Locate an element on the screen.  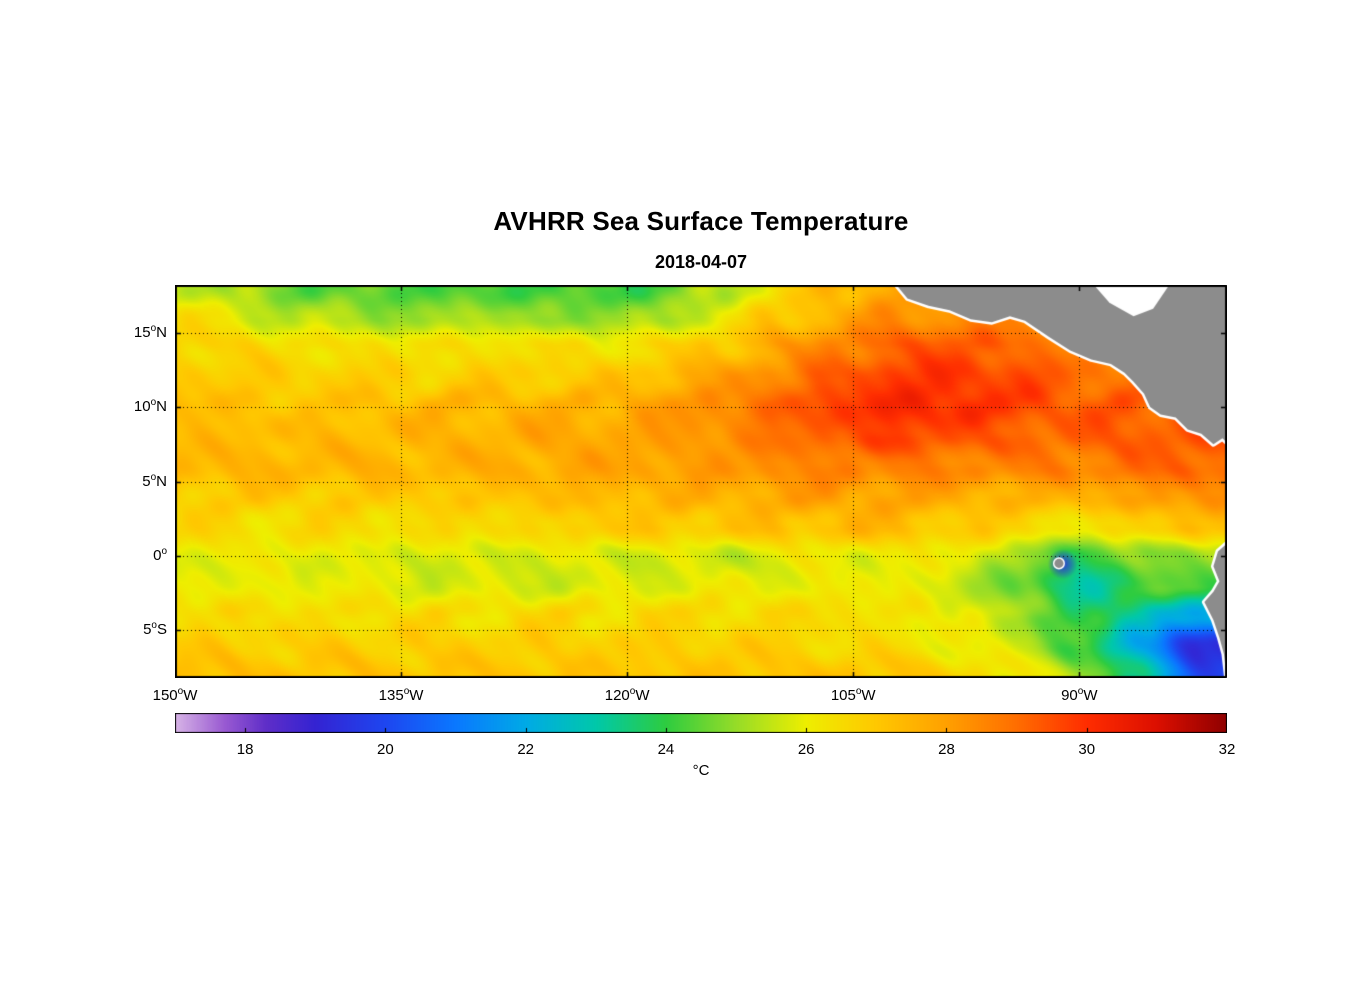
y-tick-label: 5oS is located at coordinates (155, 629).